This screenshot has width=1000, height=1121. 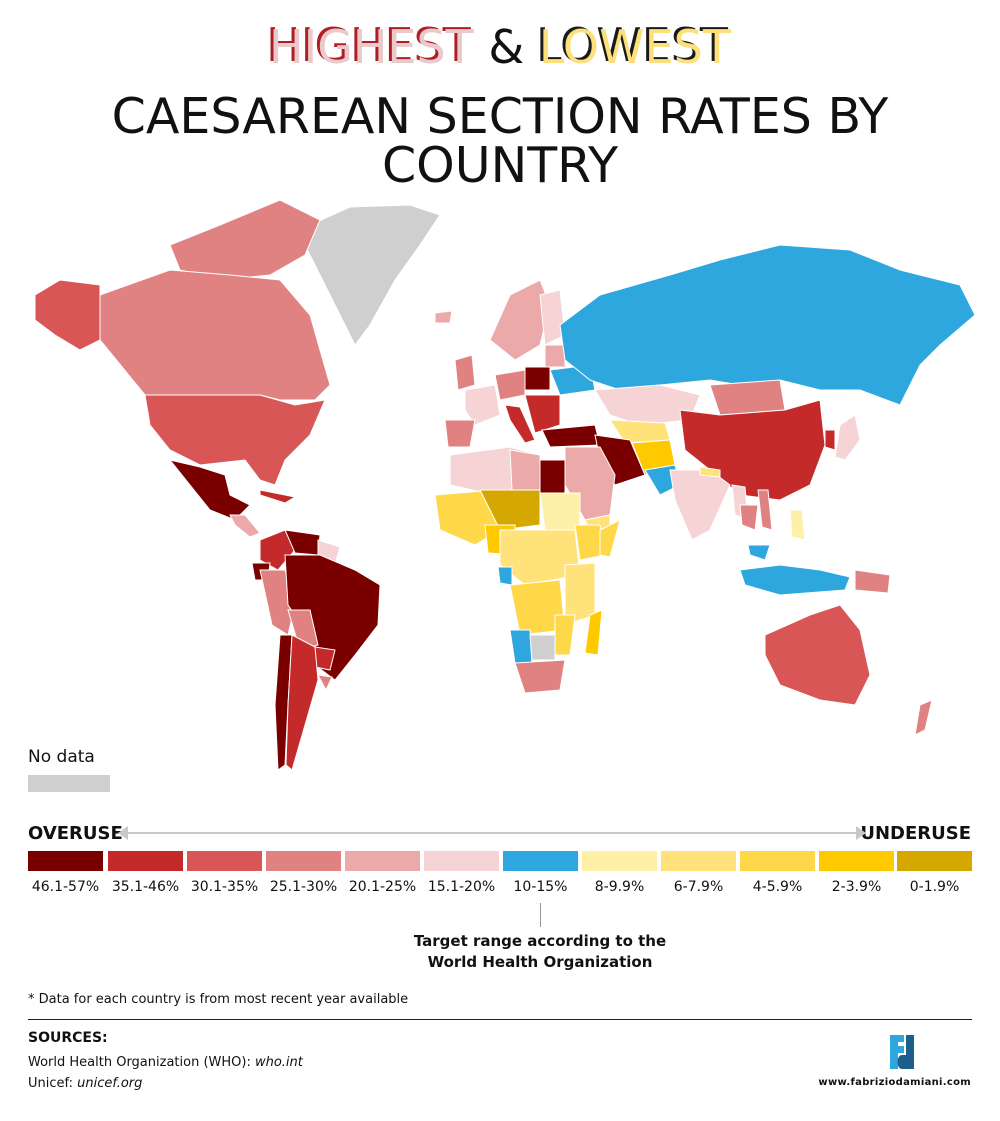 What do you see at coordinates (700, 505) in the screenshot?
I see `region-india` at bounding box center [700, 505].